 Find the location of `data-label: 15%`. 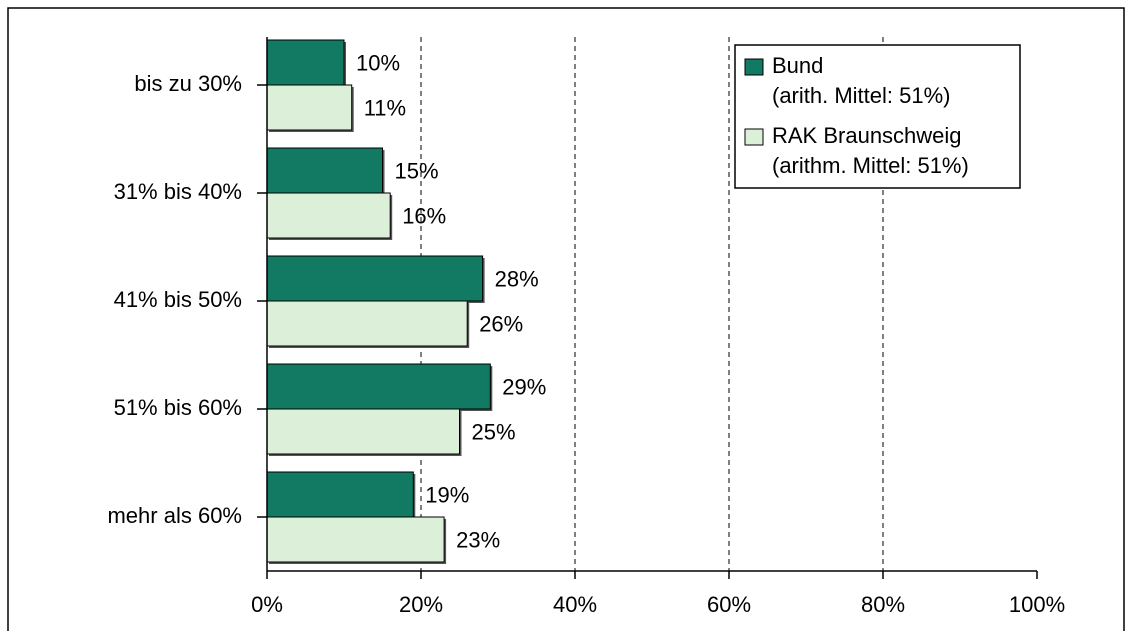

data-label: 15% is located at coordinates (417, 170).